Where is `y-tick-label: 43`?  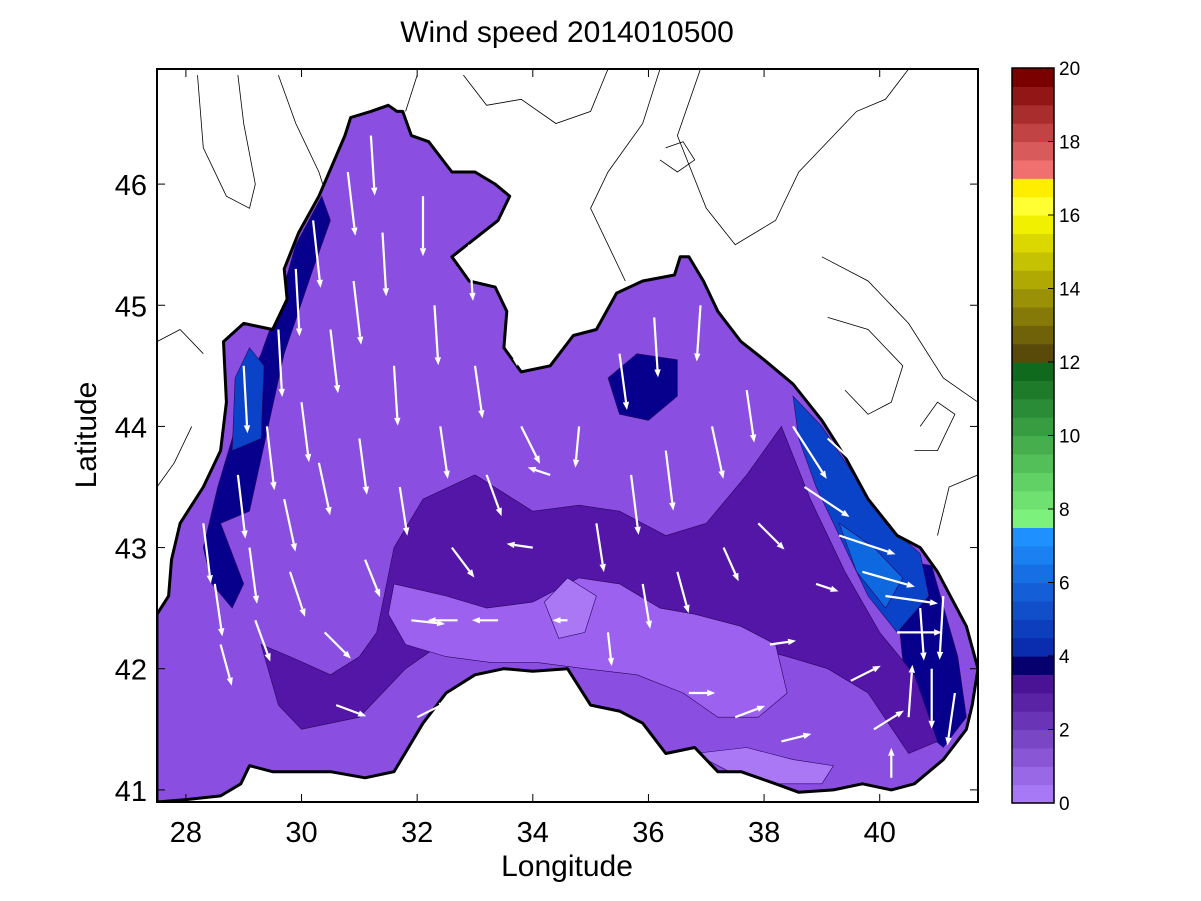 y-tick-label: 43 is located at coordinates (131, 550).